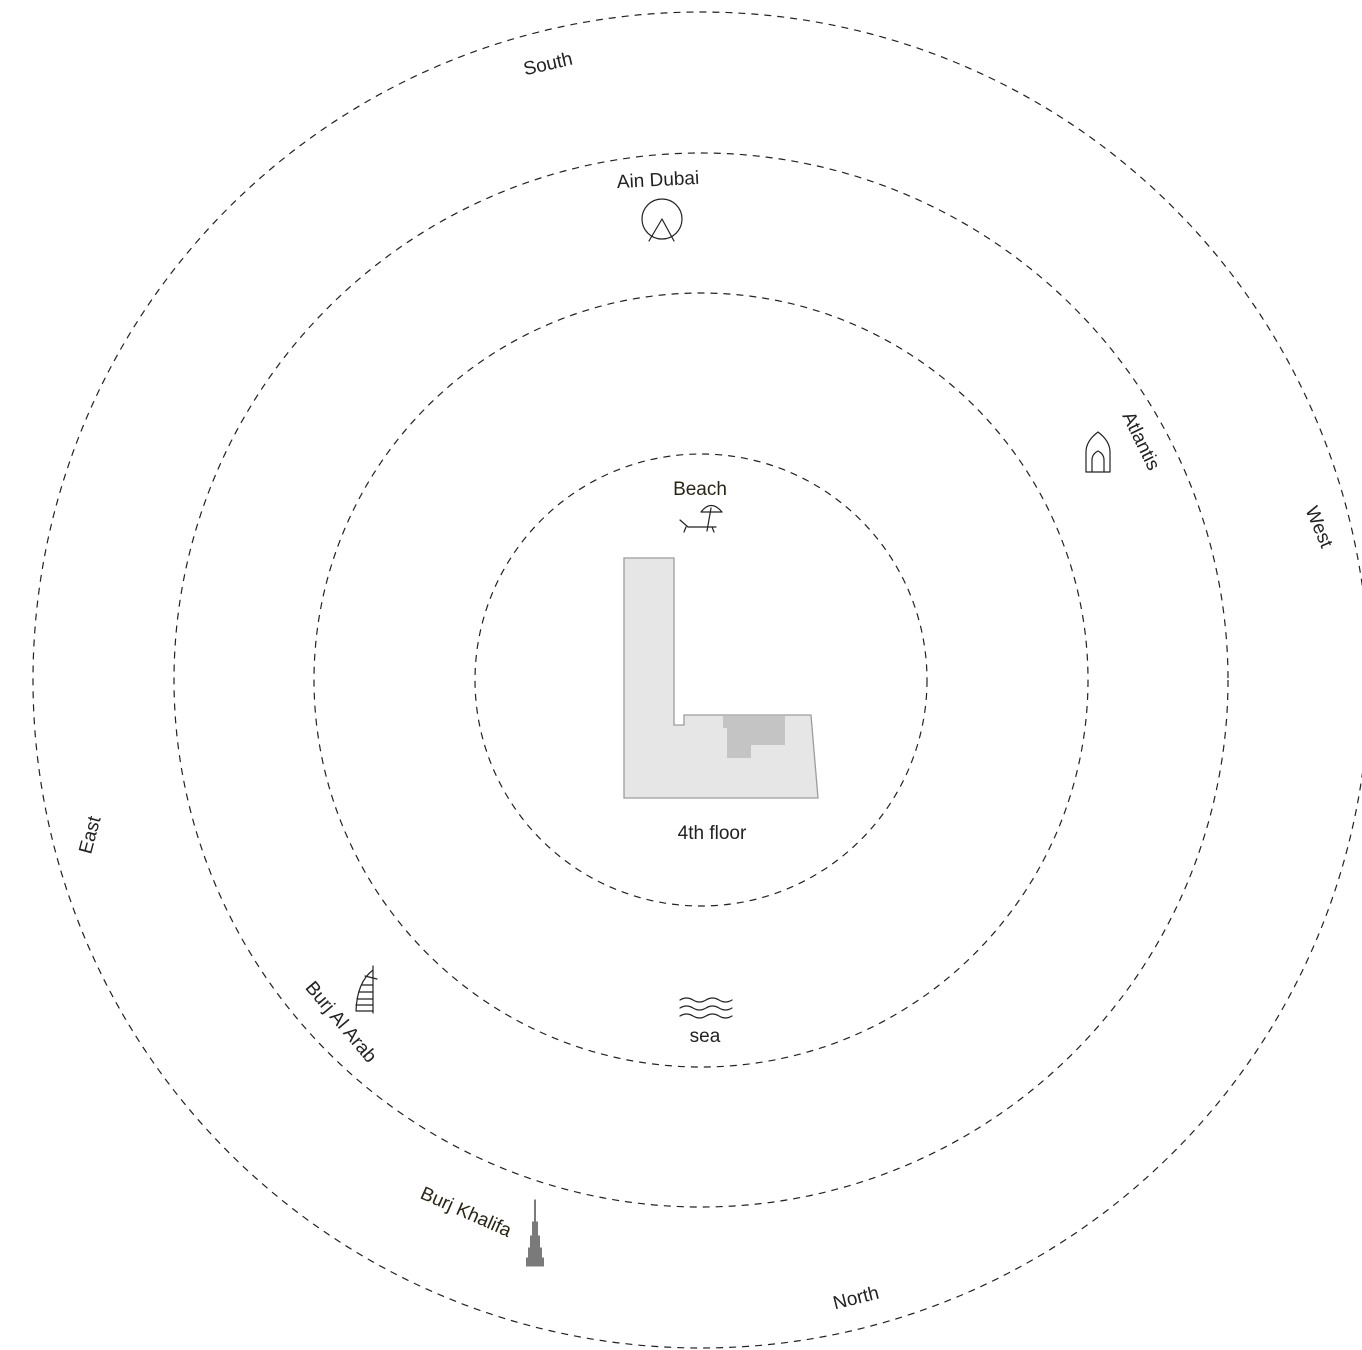  I want to click on floor-label: 4th floor, so click(712, 833).